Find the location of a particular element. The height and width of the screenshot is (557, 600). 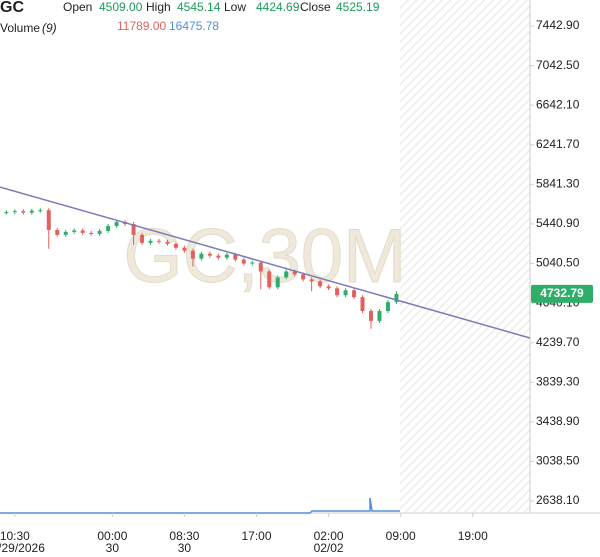

label: Volume is located at coordinates (20, 28).